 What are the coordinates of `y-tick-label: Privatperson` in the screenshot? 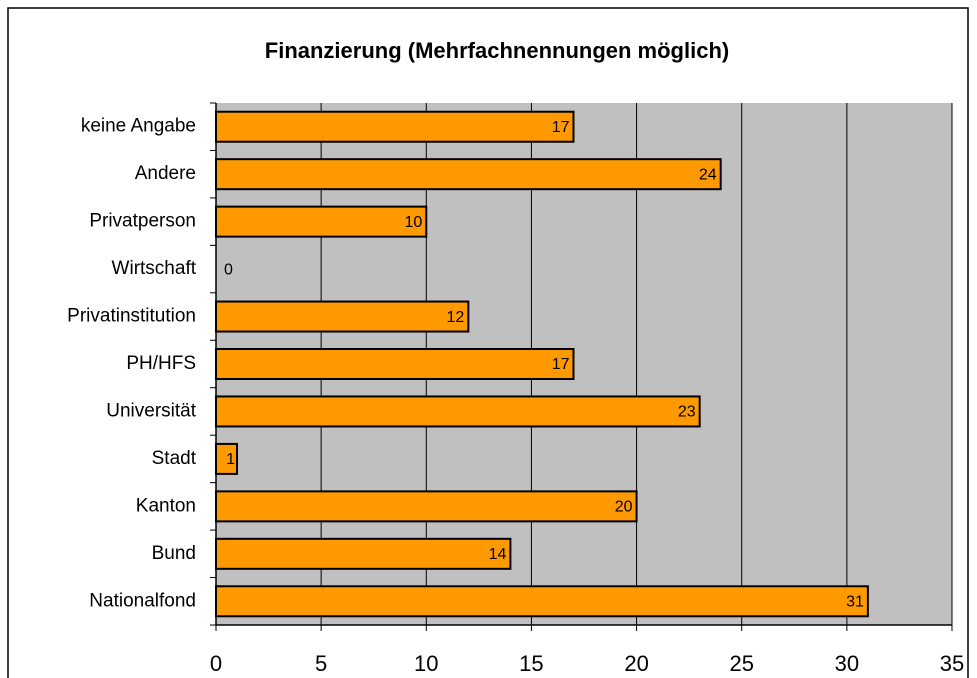 It's located at (142, 221).